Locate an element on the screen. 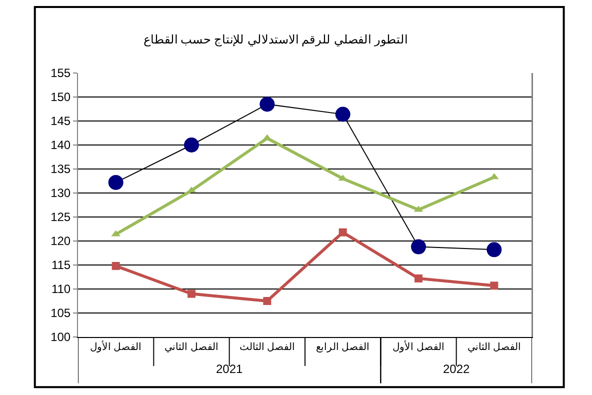 The image size is (592, 395). y-tick-label: 105 is located at coordinates (60, 313).